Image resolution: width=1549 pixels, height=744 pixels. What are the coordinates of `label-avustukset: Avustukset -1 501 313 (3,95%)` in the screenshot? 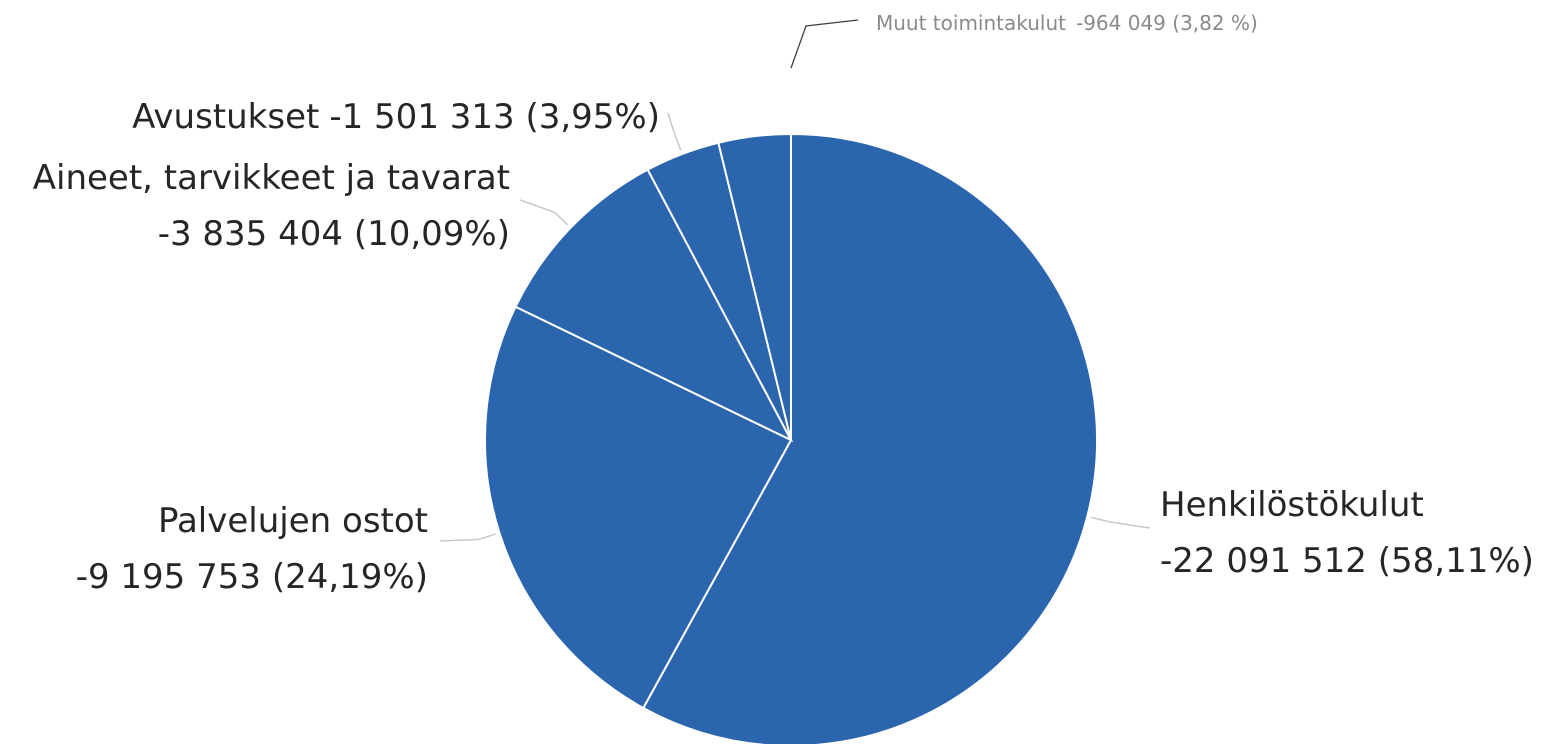 It's located at (396, 117).